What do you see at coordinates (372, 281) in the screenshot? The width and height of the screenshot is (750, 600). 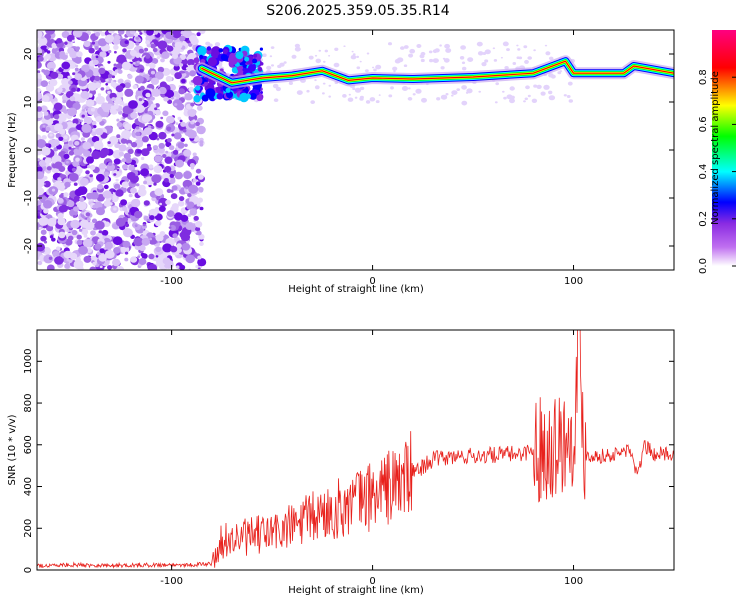 I see `x-tick-label: 0` at bounding box center [372, 281].